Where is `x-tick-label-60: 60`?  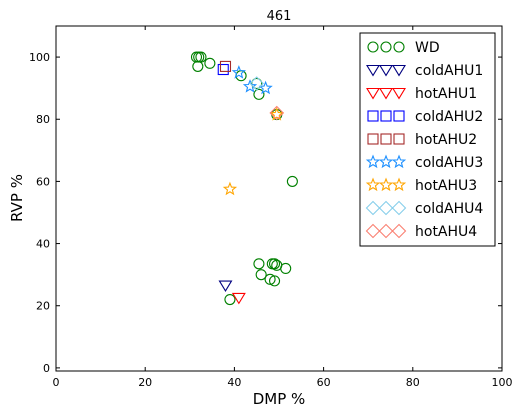
x-tick-label-60: 60 is located at coordinates (324, 382).